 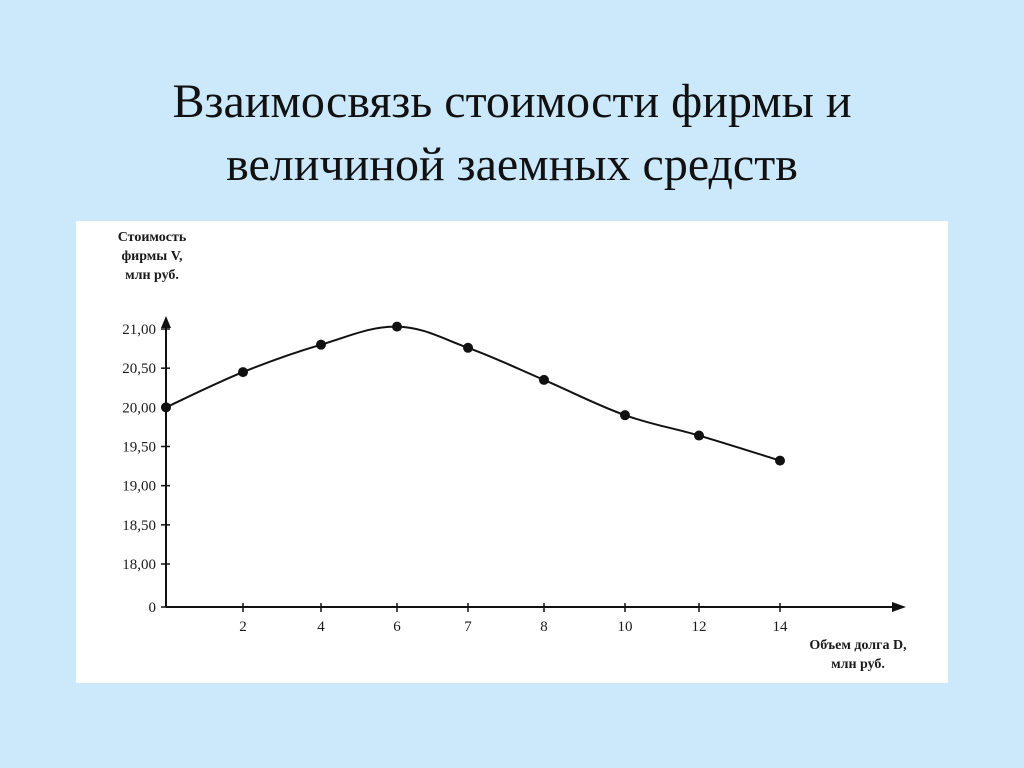 What do you see at coordinates (153, 608) in the screenshot?
I see `y-tick-label: 0` at bounding box center [153, 608].